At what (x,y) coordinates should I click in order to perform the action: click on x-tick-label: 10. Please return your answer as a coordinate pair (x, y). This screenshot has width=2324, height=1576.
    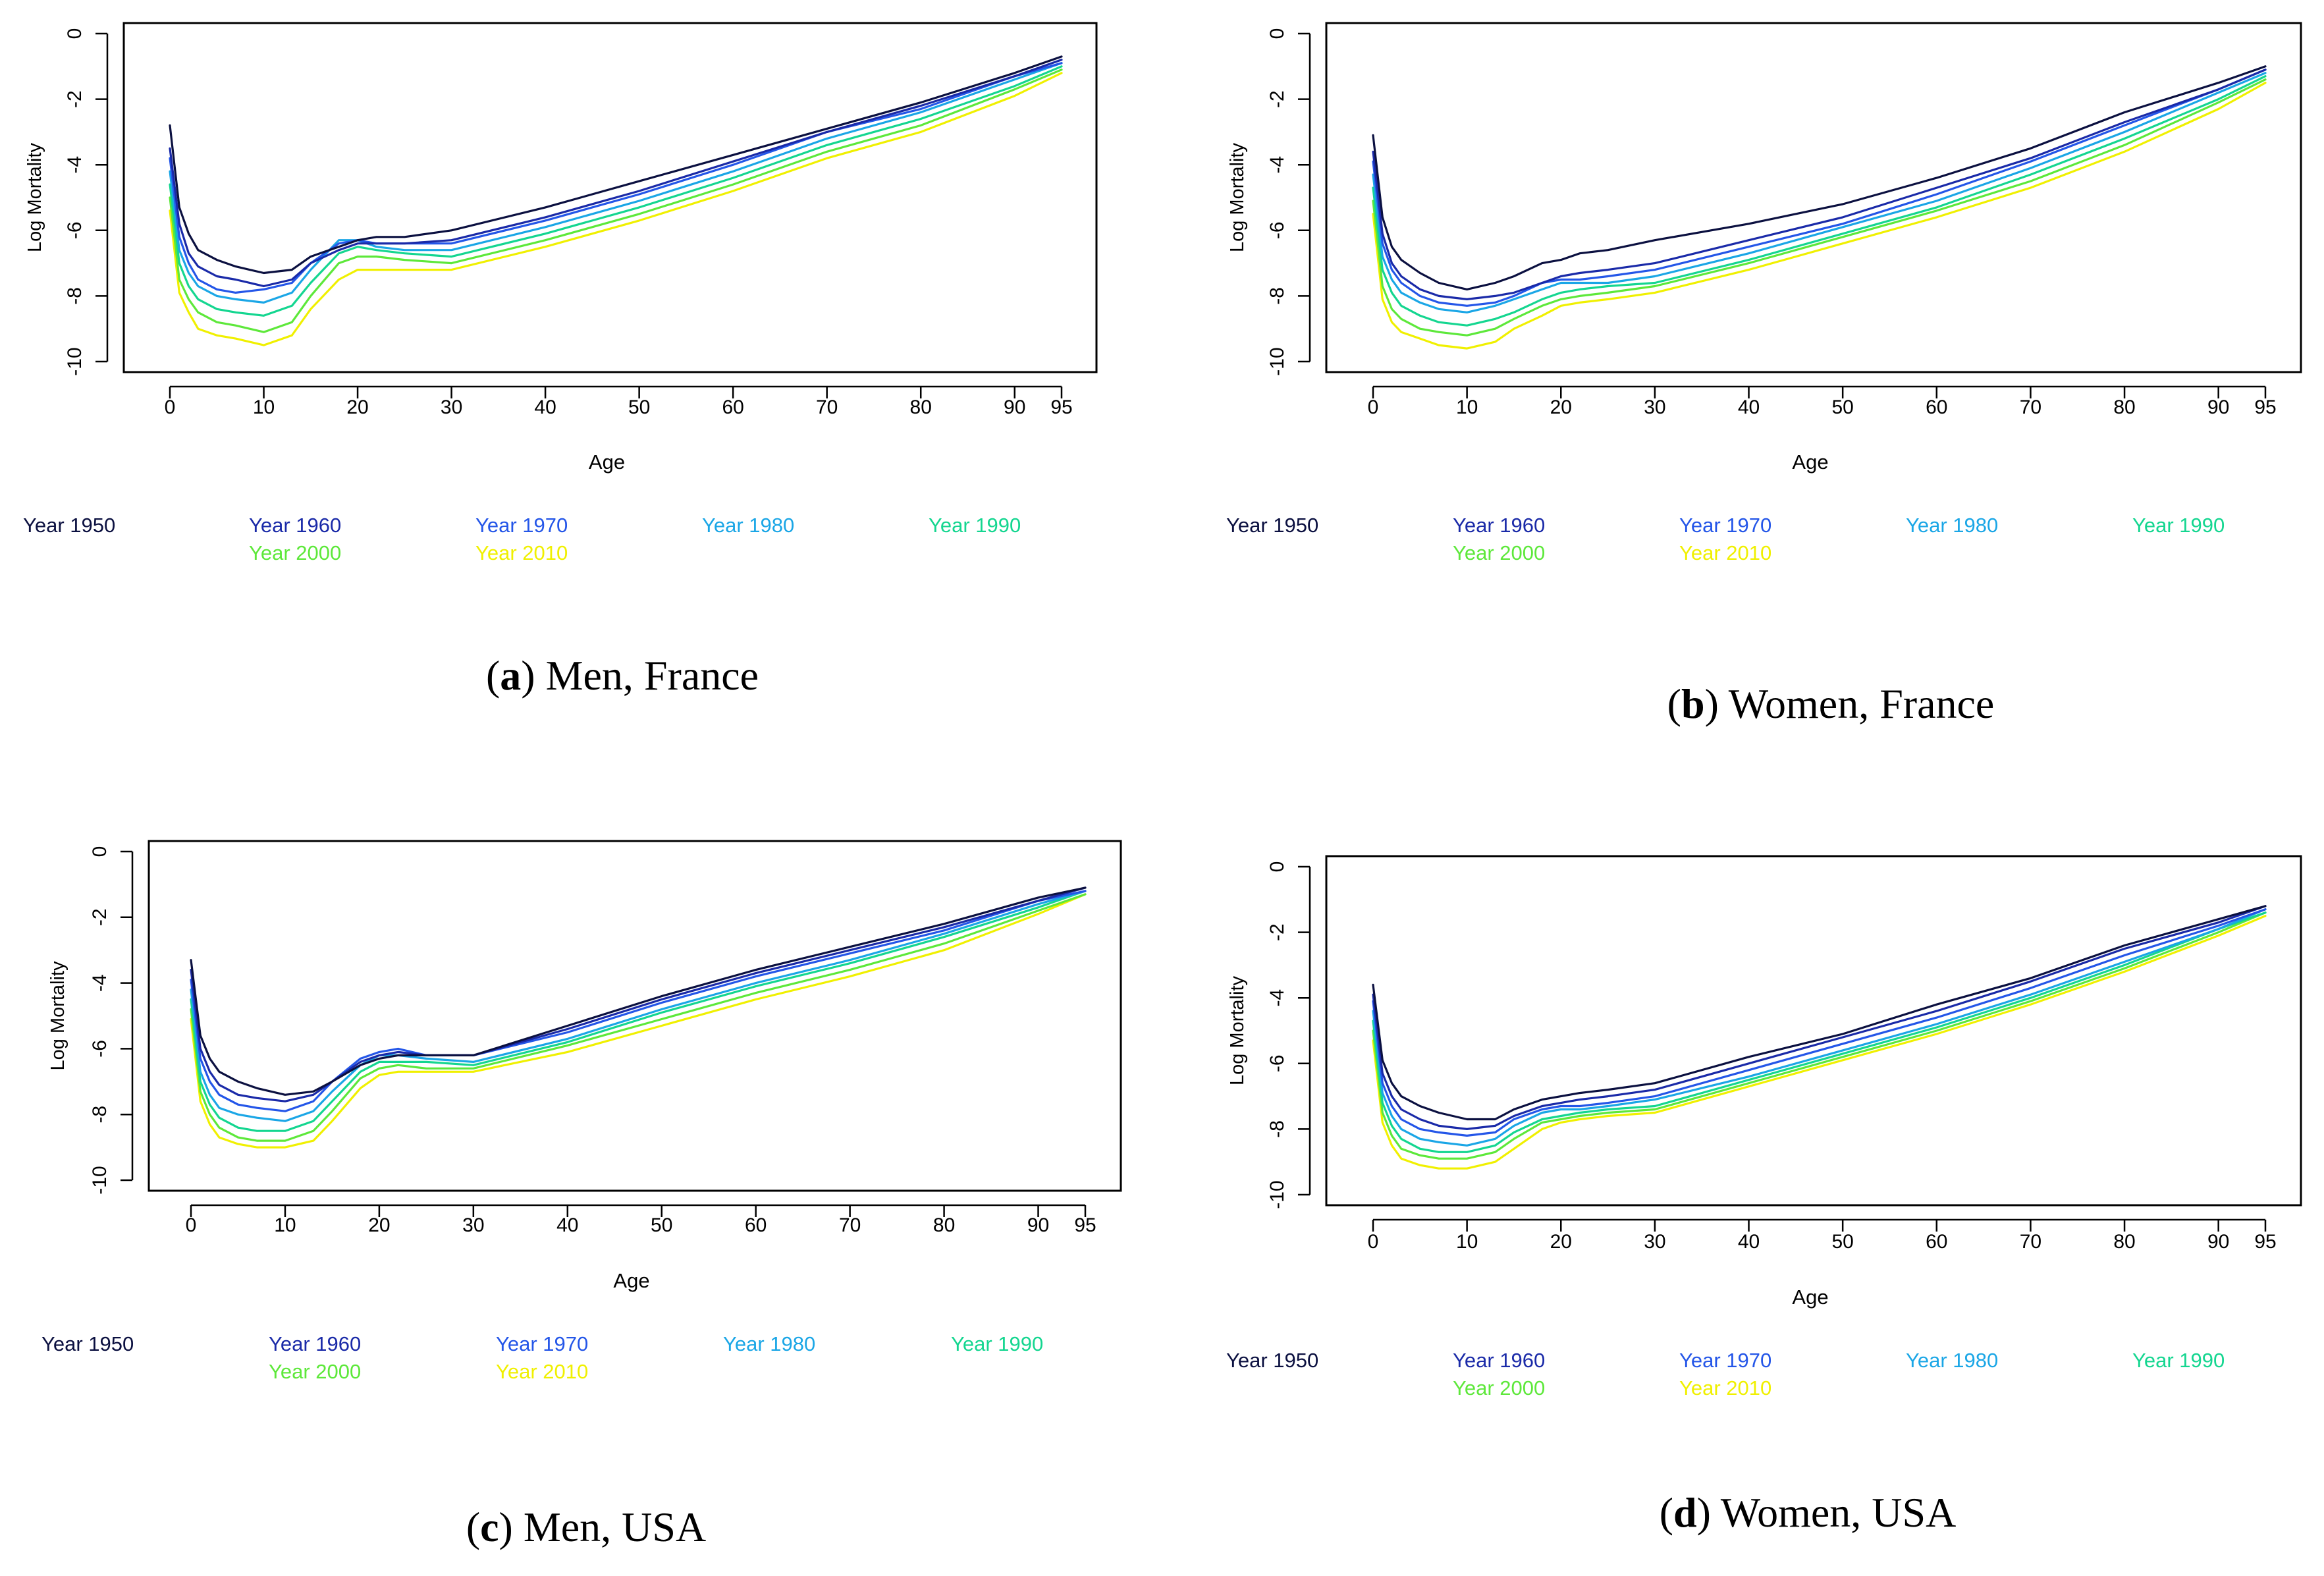
    Looking at the image, I should click on (1467, 407).